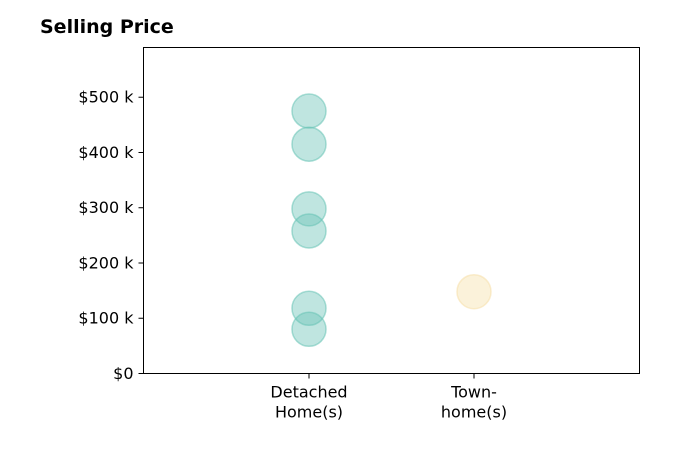 The image size is (679, 462). Describe the element at coordinates (473, 392) in the screenshot. I see `x-tick-label: Town-` at that location.